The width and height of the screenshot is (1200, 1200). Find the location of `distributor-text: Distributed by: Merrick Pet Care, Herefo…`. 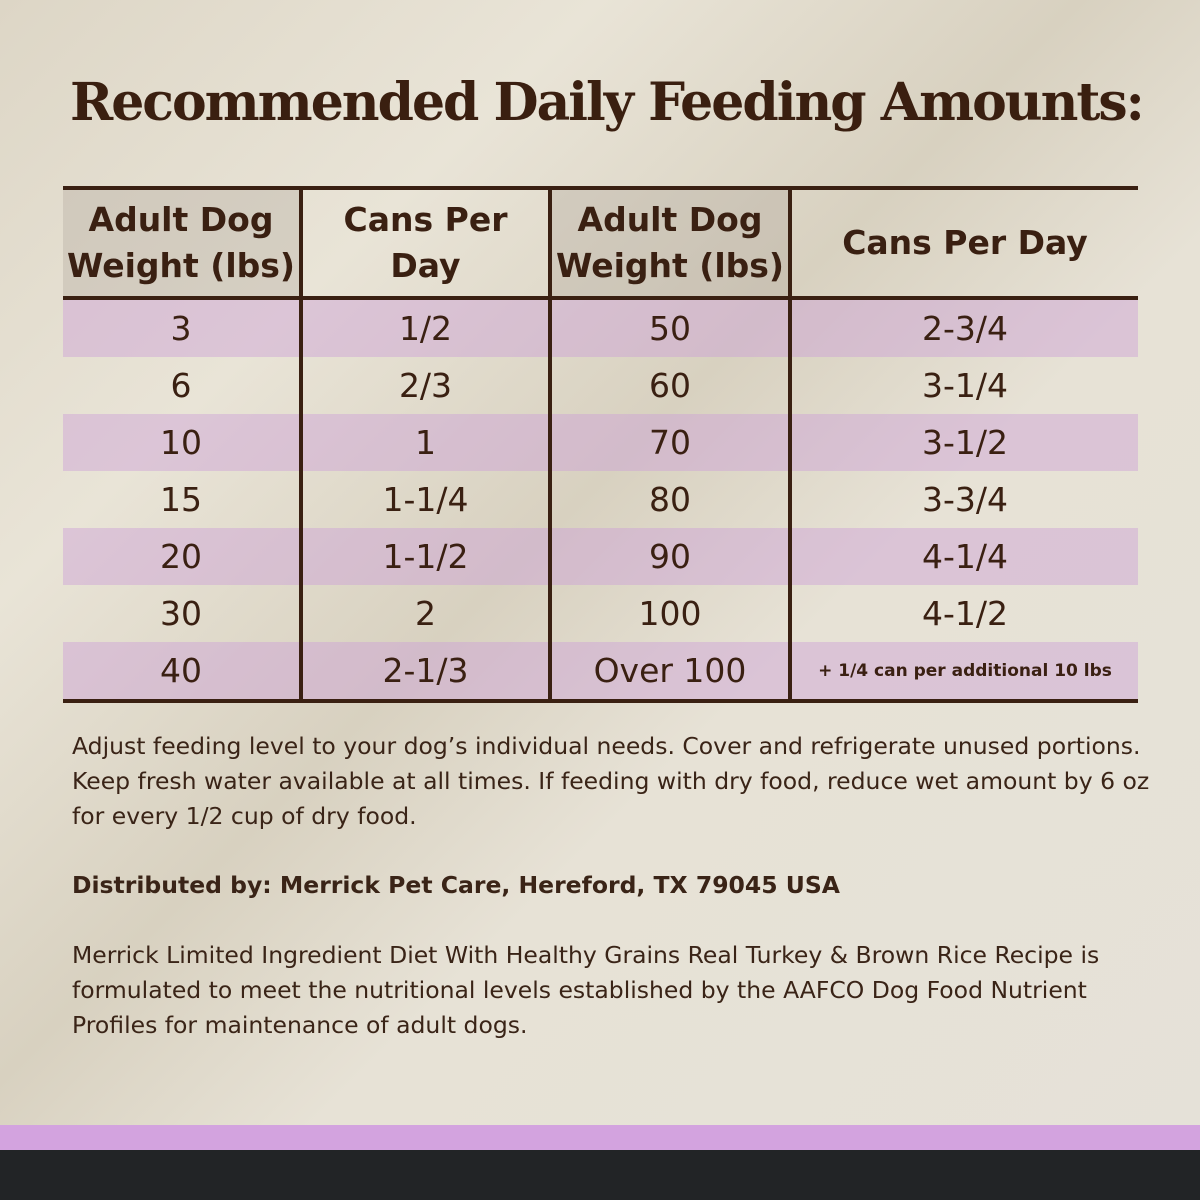

distributor-text: Distributed by: Merrick Pet Care, Herefo… is located at coordinates (456, 885).